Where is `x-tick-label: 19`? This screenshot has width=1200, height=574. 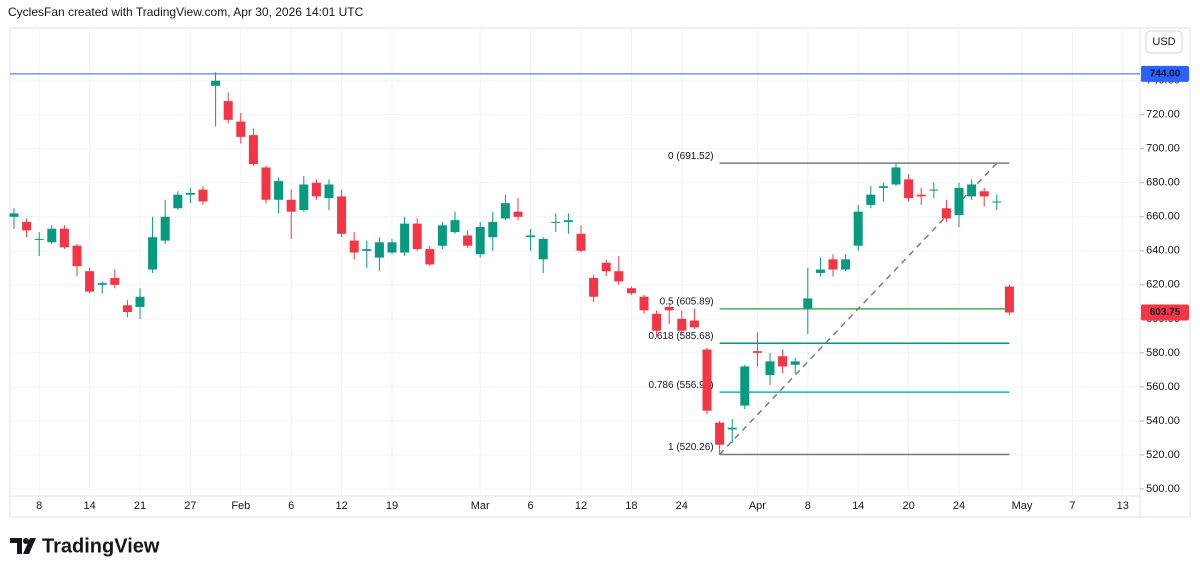 x-tick-label: 19 is located at coordinates (392, 506).